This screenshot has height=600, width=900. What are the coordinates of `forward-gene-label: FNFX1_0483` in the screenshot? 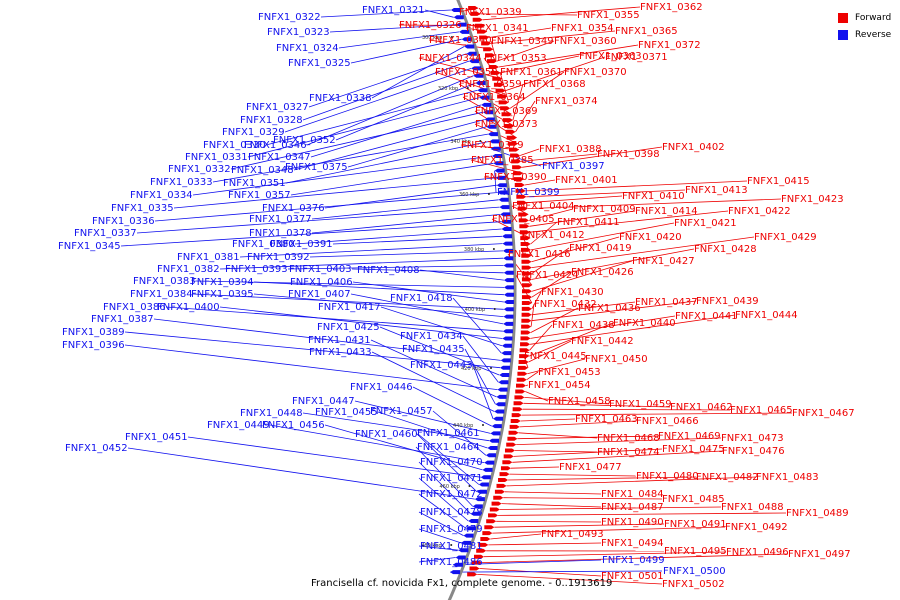 It's located at (787, 477).